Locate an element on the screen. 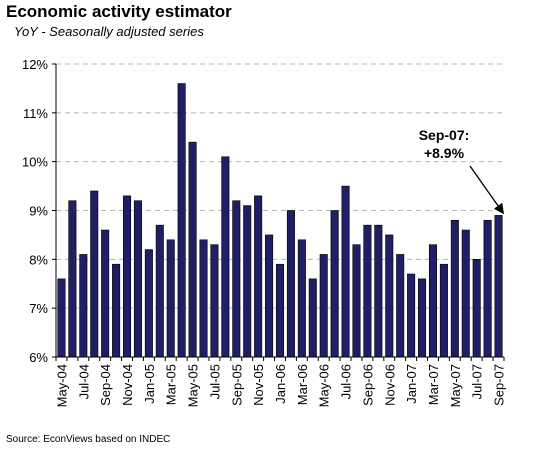 Image resolution: width=533 pixels, height=454 pixels. annotation-label-date: Sep-07: is located at coordinates (444, 135).